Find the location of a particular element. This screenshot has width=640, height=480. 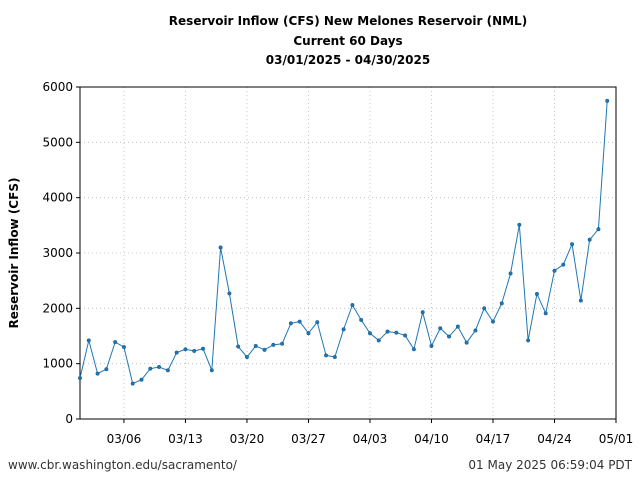

x-tick-label: 04/17 is located at coordinates (493, 439).